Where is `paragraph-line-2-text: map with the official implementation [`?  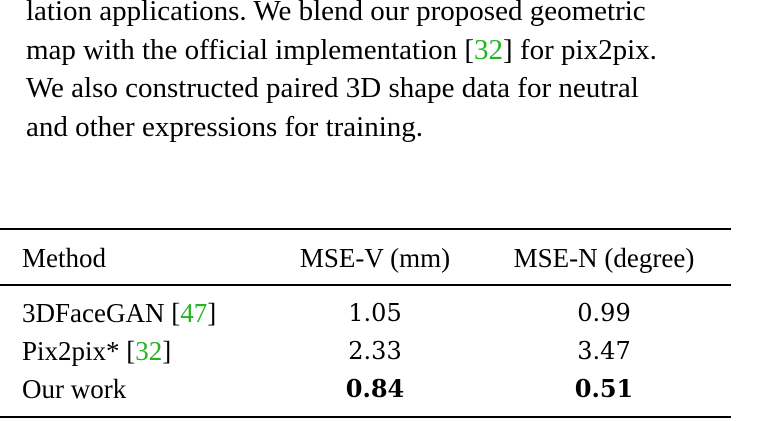
paragraph-line-2-text: map with the official implementation [ is located at coordinates (250, 49).